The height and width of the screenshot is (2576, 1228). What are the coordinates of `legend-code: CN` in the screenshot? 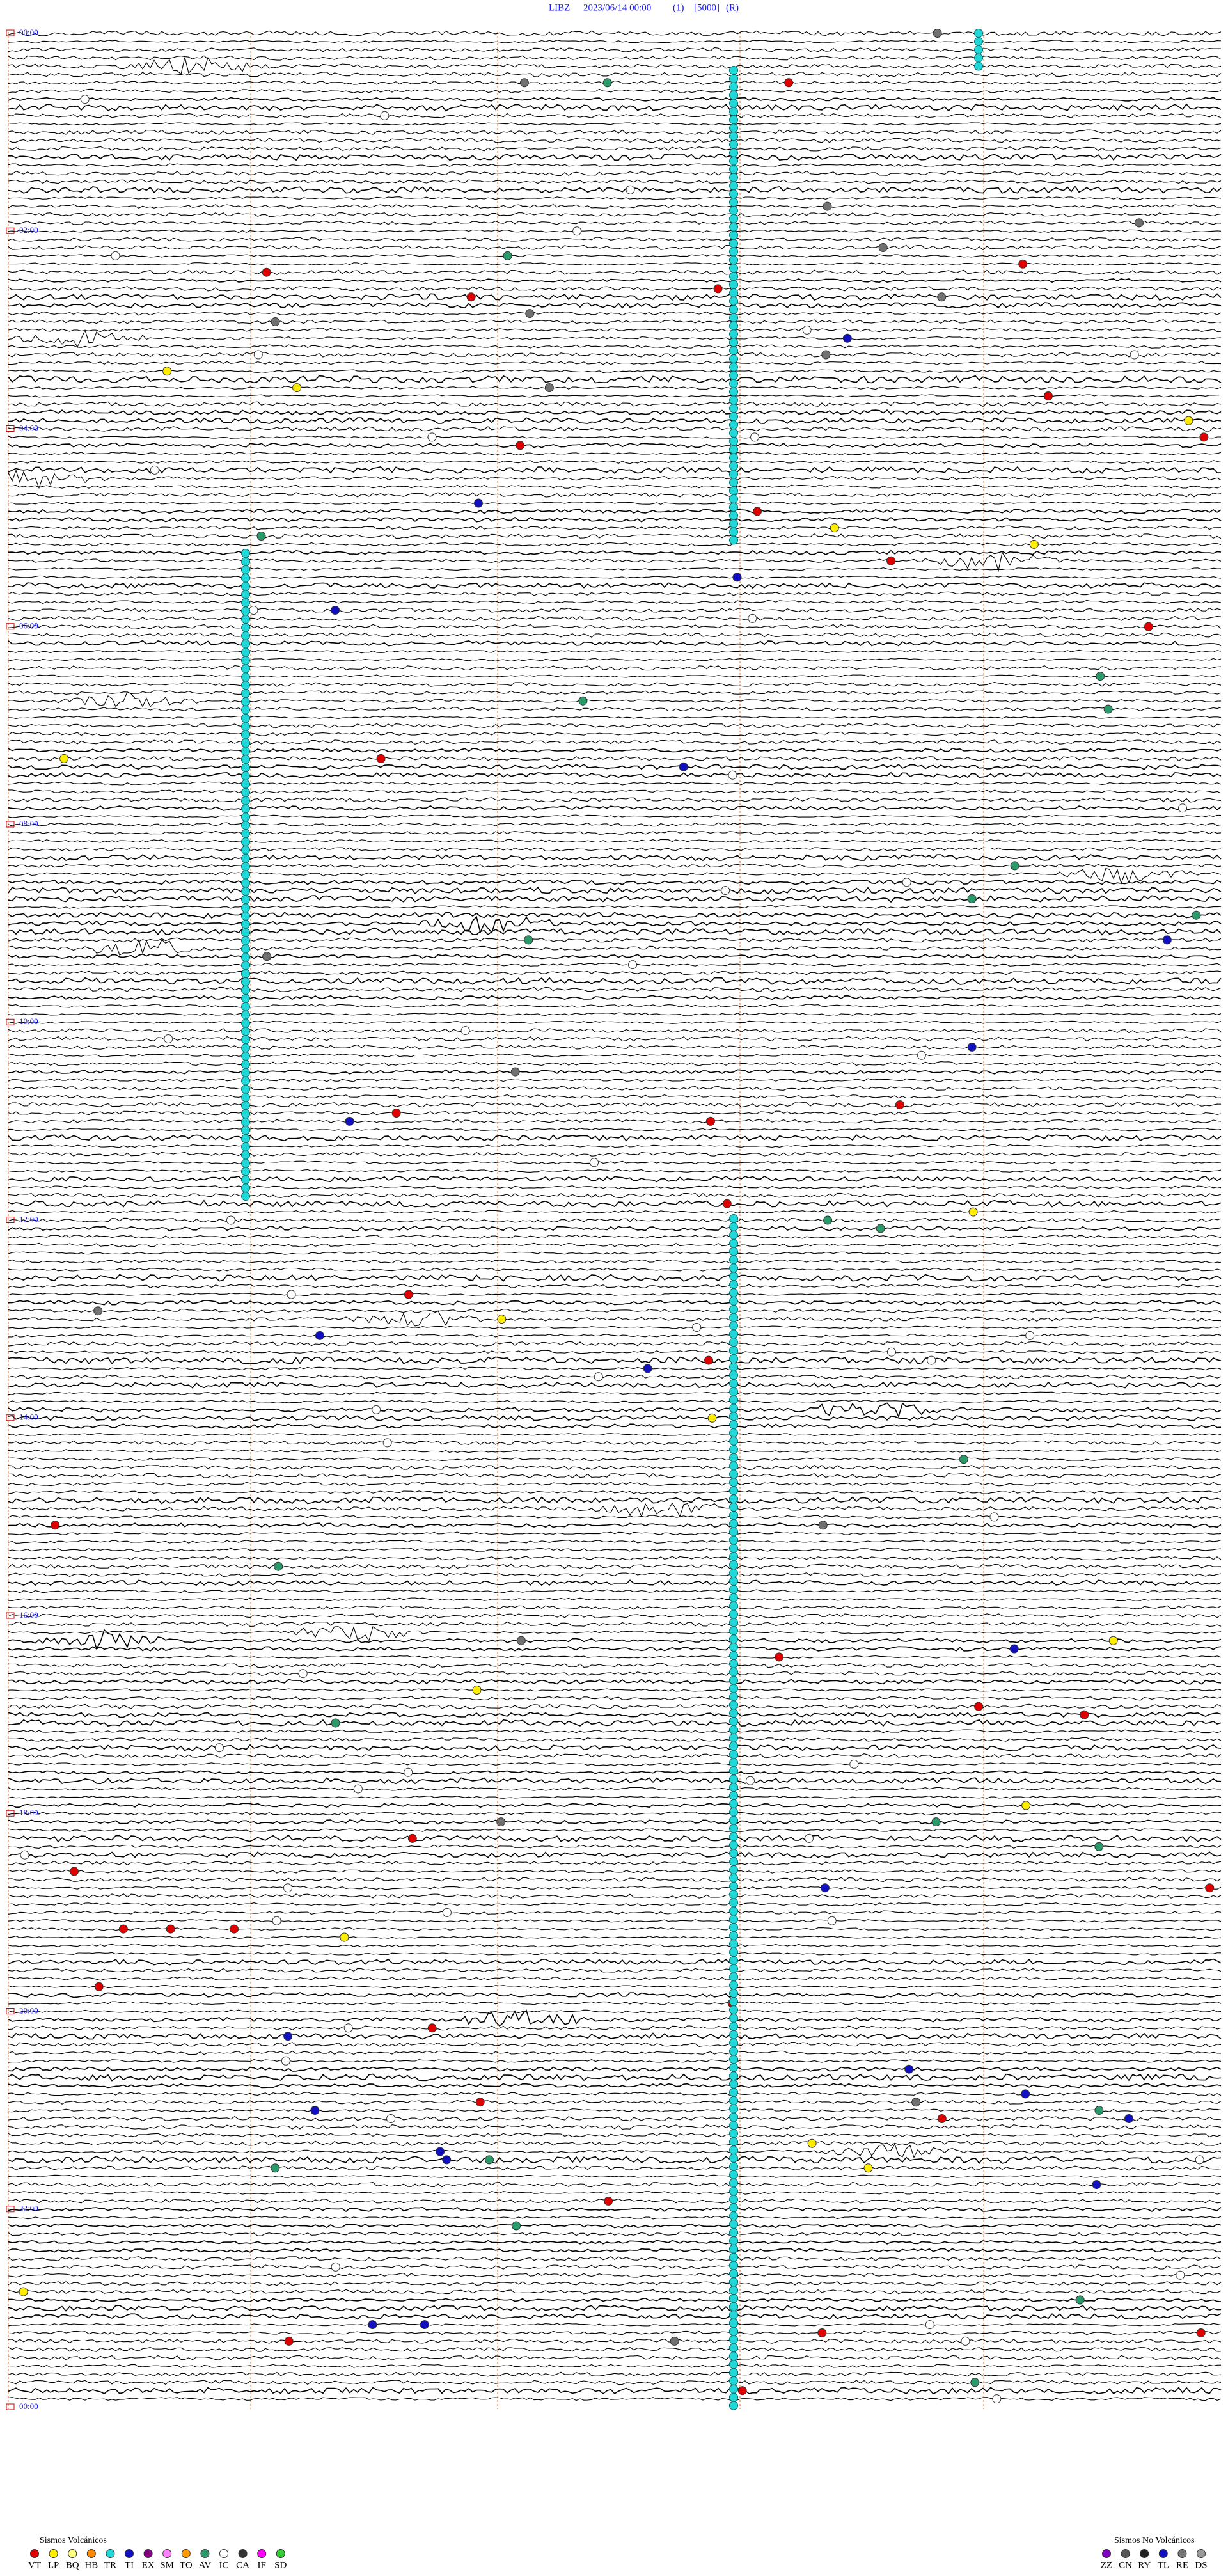 It's located at (1125, 2565).